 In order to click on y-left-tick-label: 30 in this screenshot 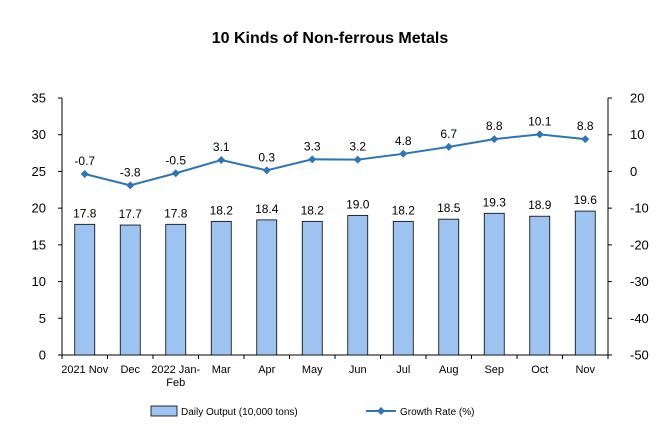, I will do `click(39, 134)`.